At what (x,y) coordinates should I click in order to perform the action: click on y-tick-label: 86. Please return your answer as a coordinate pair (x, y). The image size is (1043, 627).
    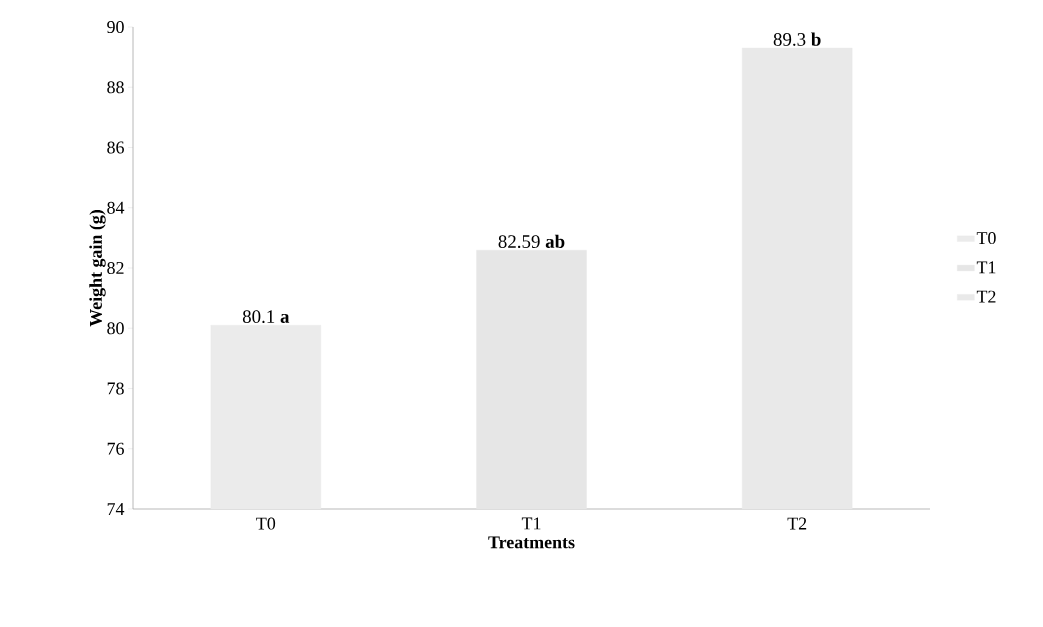
    Looking at the image, I should click on (115, 147).